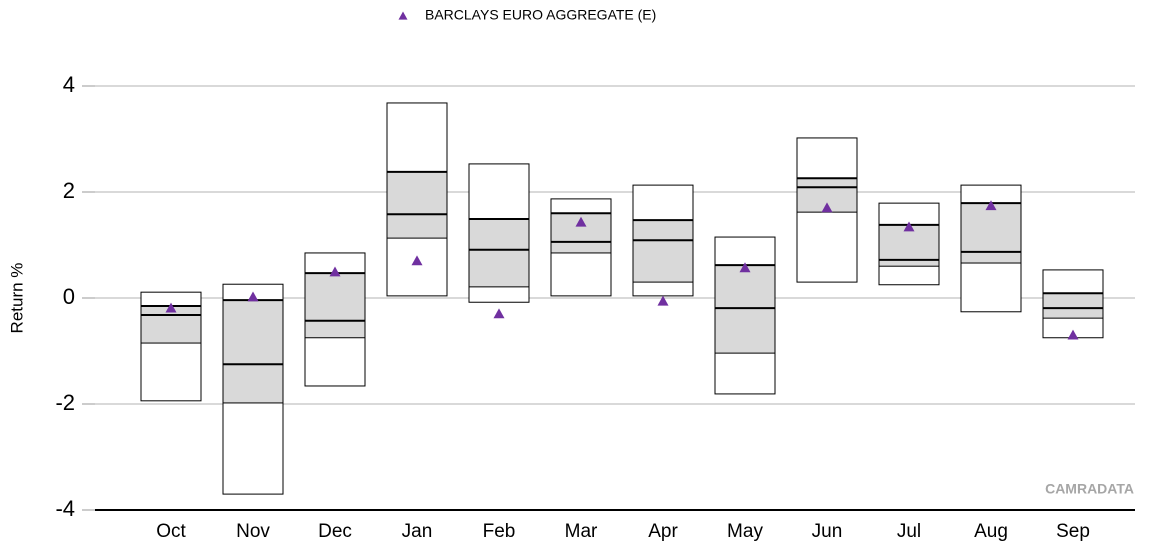  What do you see at coordinates (253, 531) in the screenshot?
I see `x-tick-label: Nov` at bounding box center [253, 531].